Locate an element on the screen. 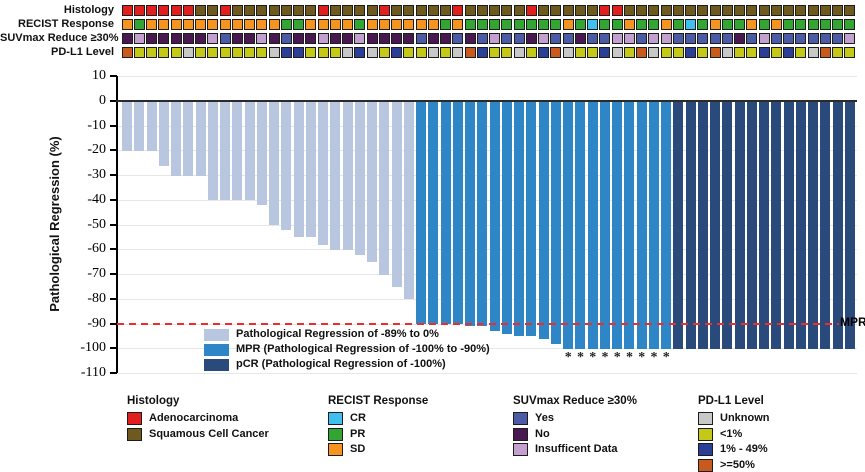  track-label-pdl1: PD-L1 Level is located at coordinates (82, 52).